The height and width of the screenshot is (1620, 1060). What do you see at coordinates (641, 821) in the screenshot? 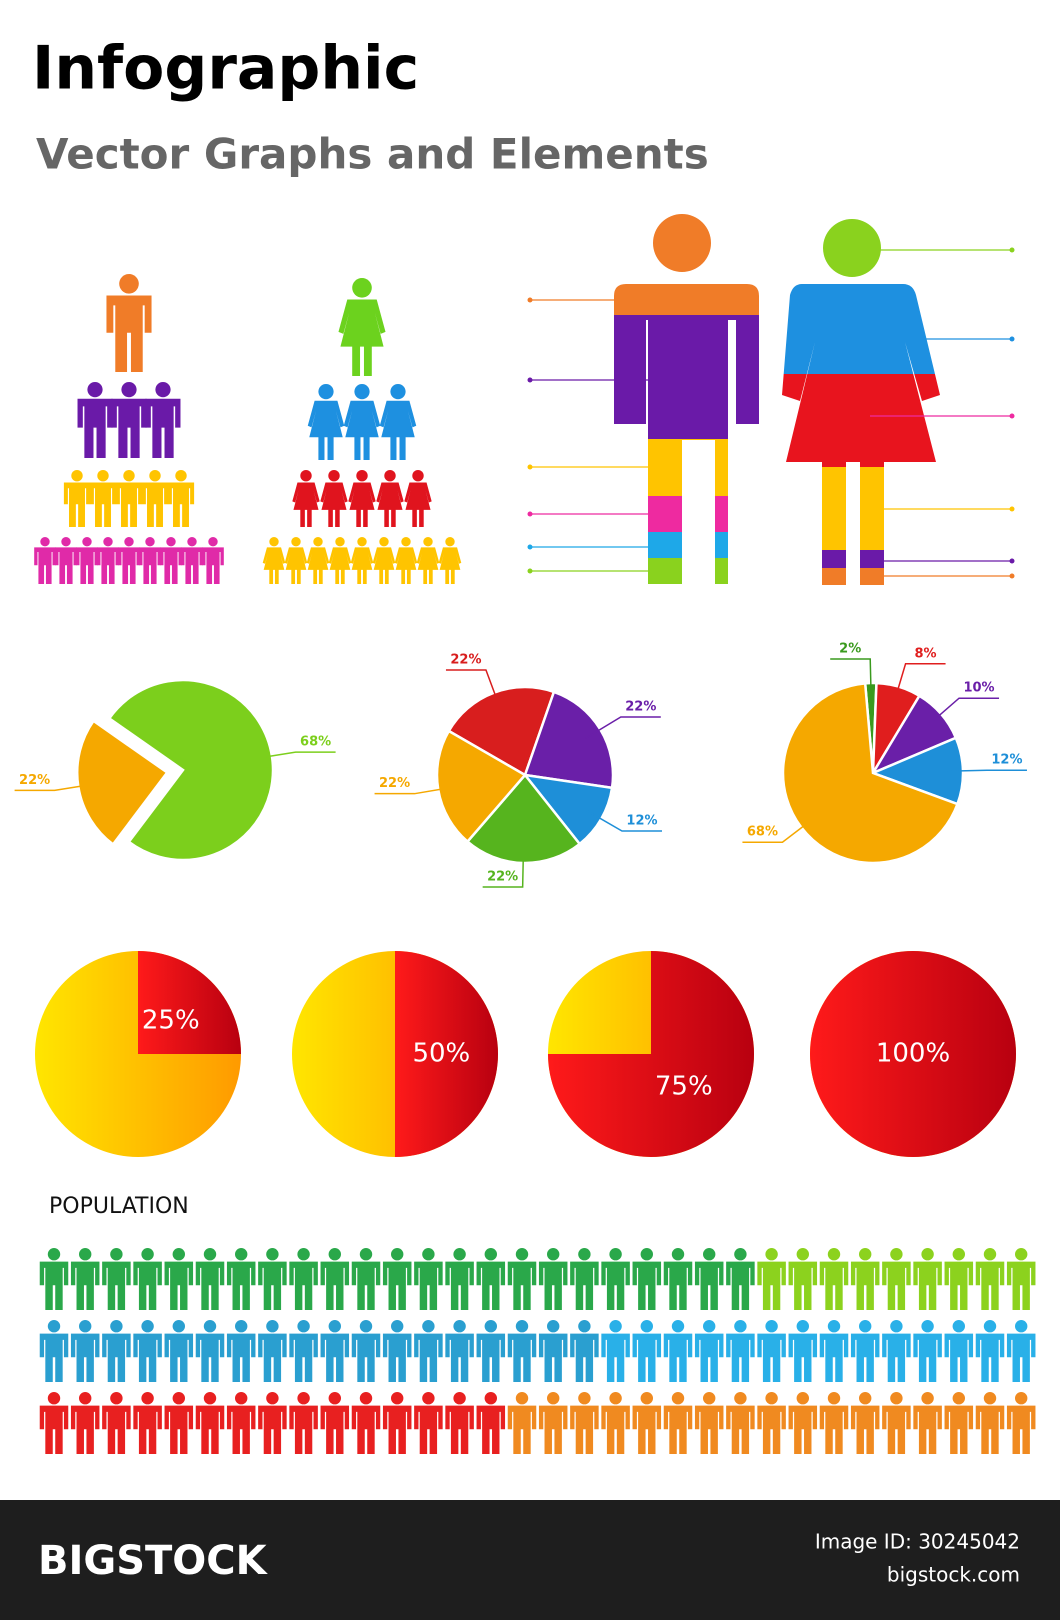
I see `data-label: 12%` at bounding box center [641, 821].